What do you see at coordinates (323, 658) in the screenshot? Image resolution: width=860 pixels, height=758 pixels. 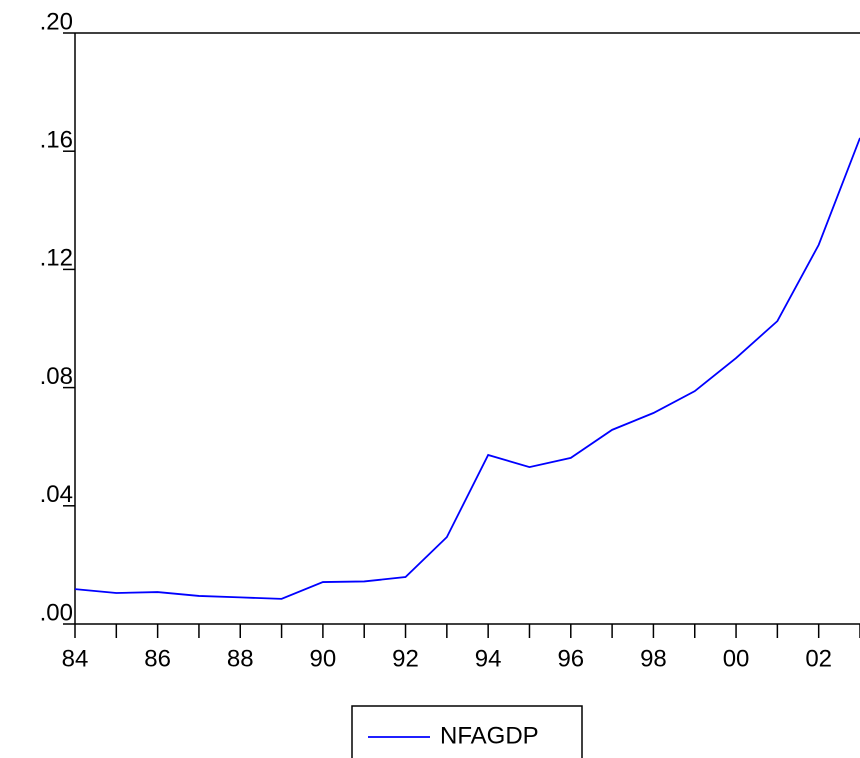 I see `x-tick-label: 90` at bounding box center [323, 658].